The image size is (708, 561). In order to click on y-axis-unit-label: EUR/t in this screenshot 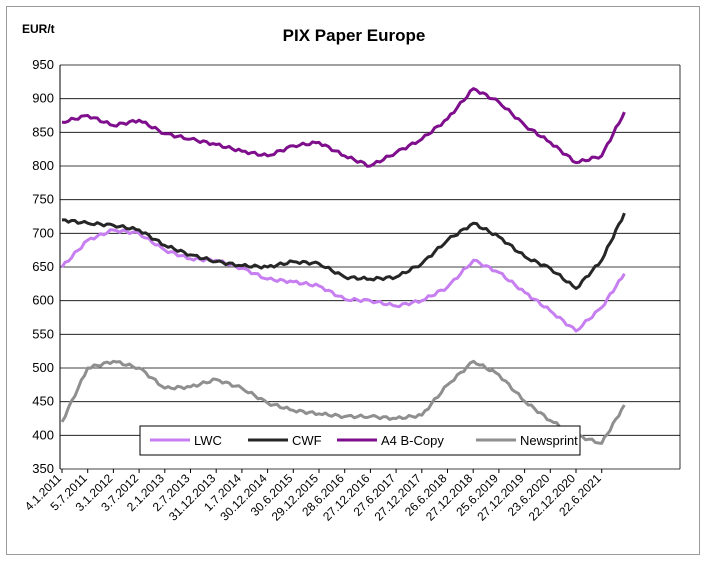, I will do `click(38, 29)`.